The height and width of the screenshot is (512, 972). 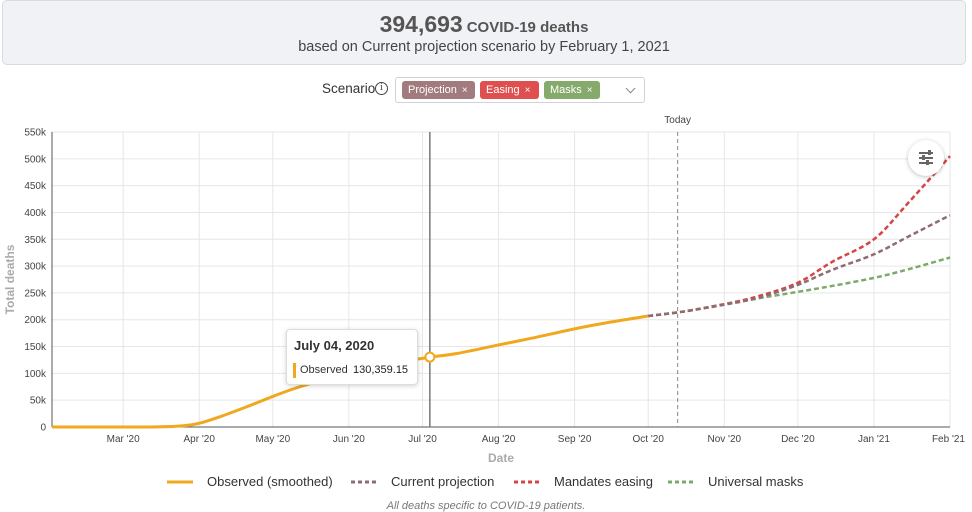 I want to click on death-count: 394,693, so click(x=421, y=24).